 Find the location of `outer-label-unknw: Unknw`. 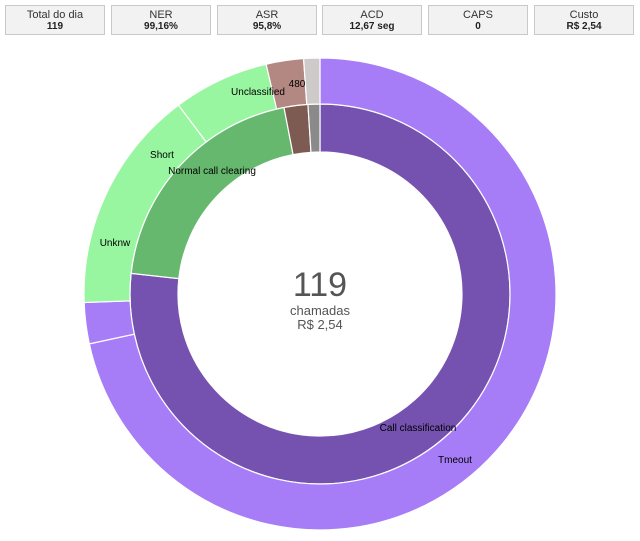

outer-label-unknw: Unknw is located at coordinates (115, 243).